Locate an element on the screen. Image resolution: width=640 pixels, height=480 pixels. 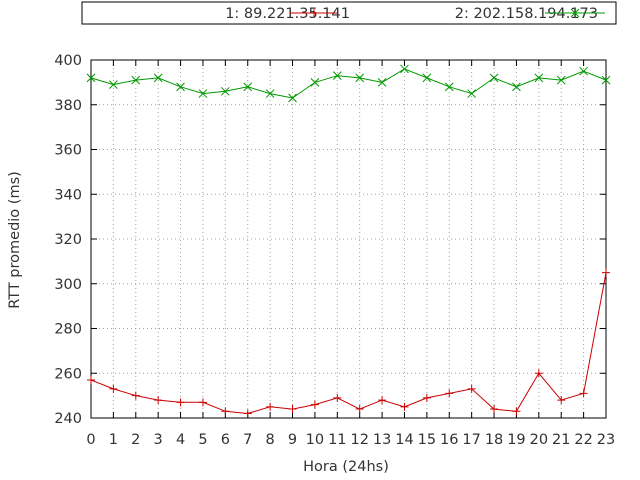
x-tick-label: 11 is located at coordinates (337, 440).